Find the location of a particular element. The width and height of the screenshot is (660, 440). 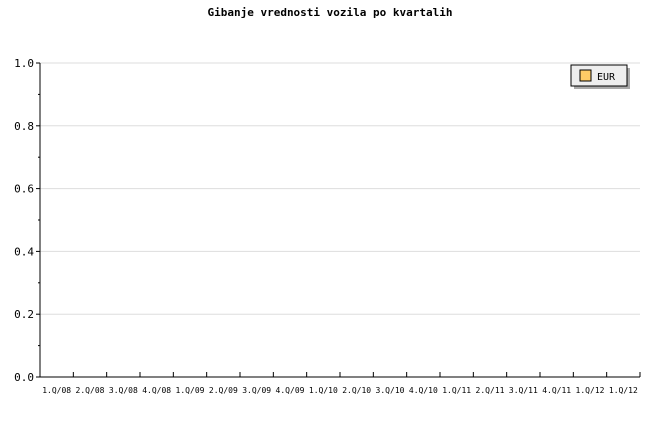

x-tick-label: 1.Q/10 is located at coordinates (323, 390).